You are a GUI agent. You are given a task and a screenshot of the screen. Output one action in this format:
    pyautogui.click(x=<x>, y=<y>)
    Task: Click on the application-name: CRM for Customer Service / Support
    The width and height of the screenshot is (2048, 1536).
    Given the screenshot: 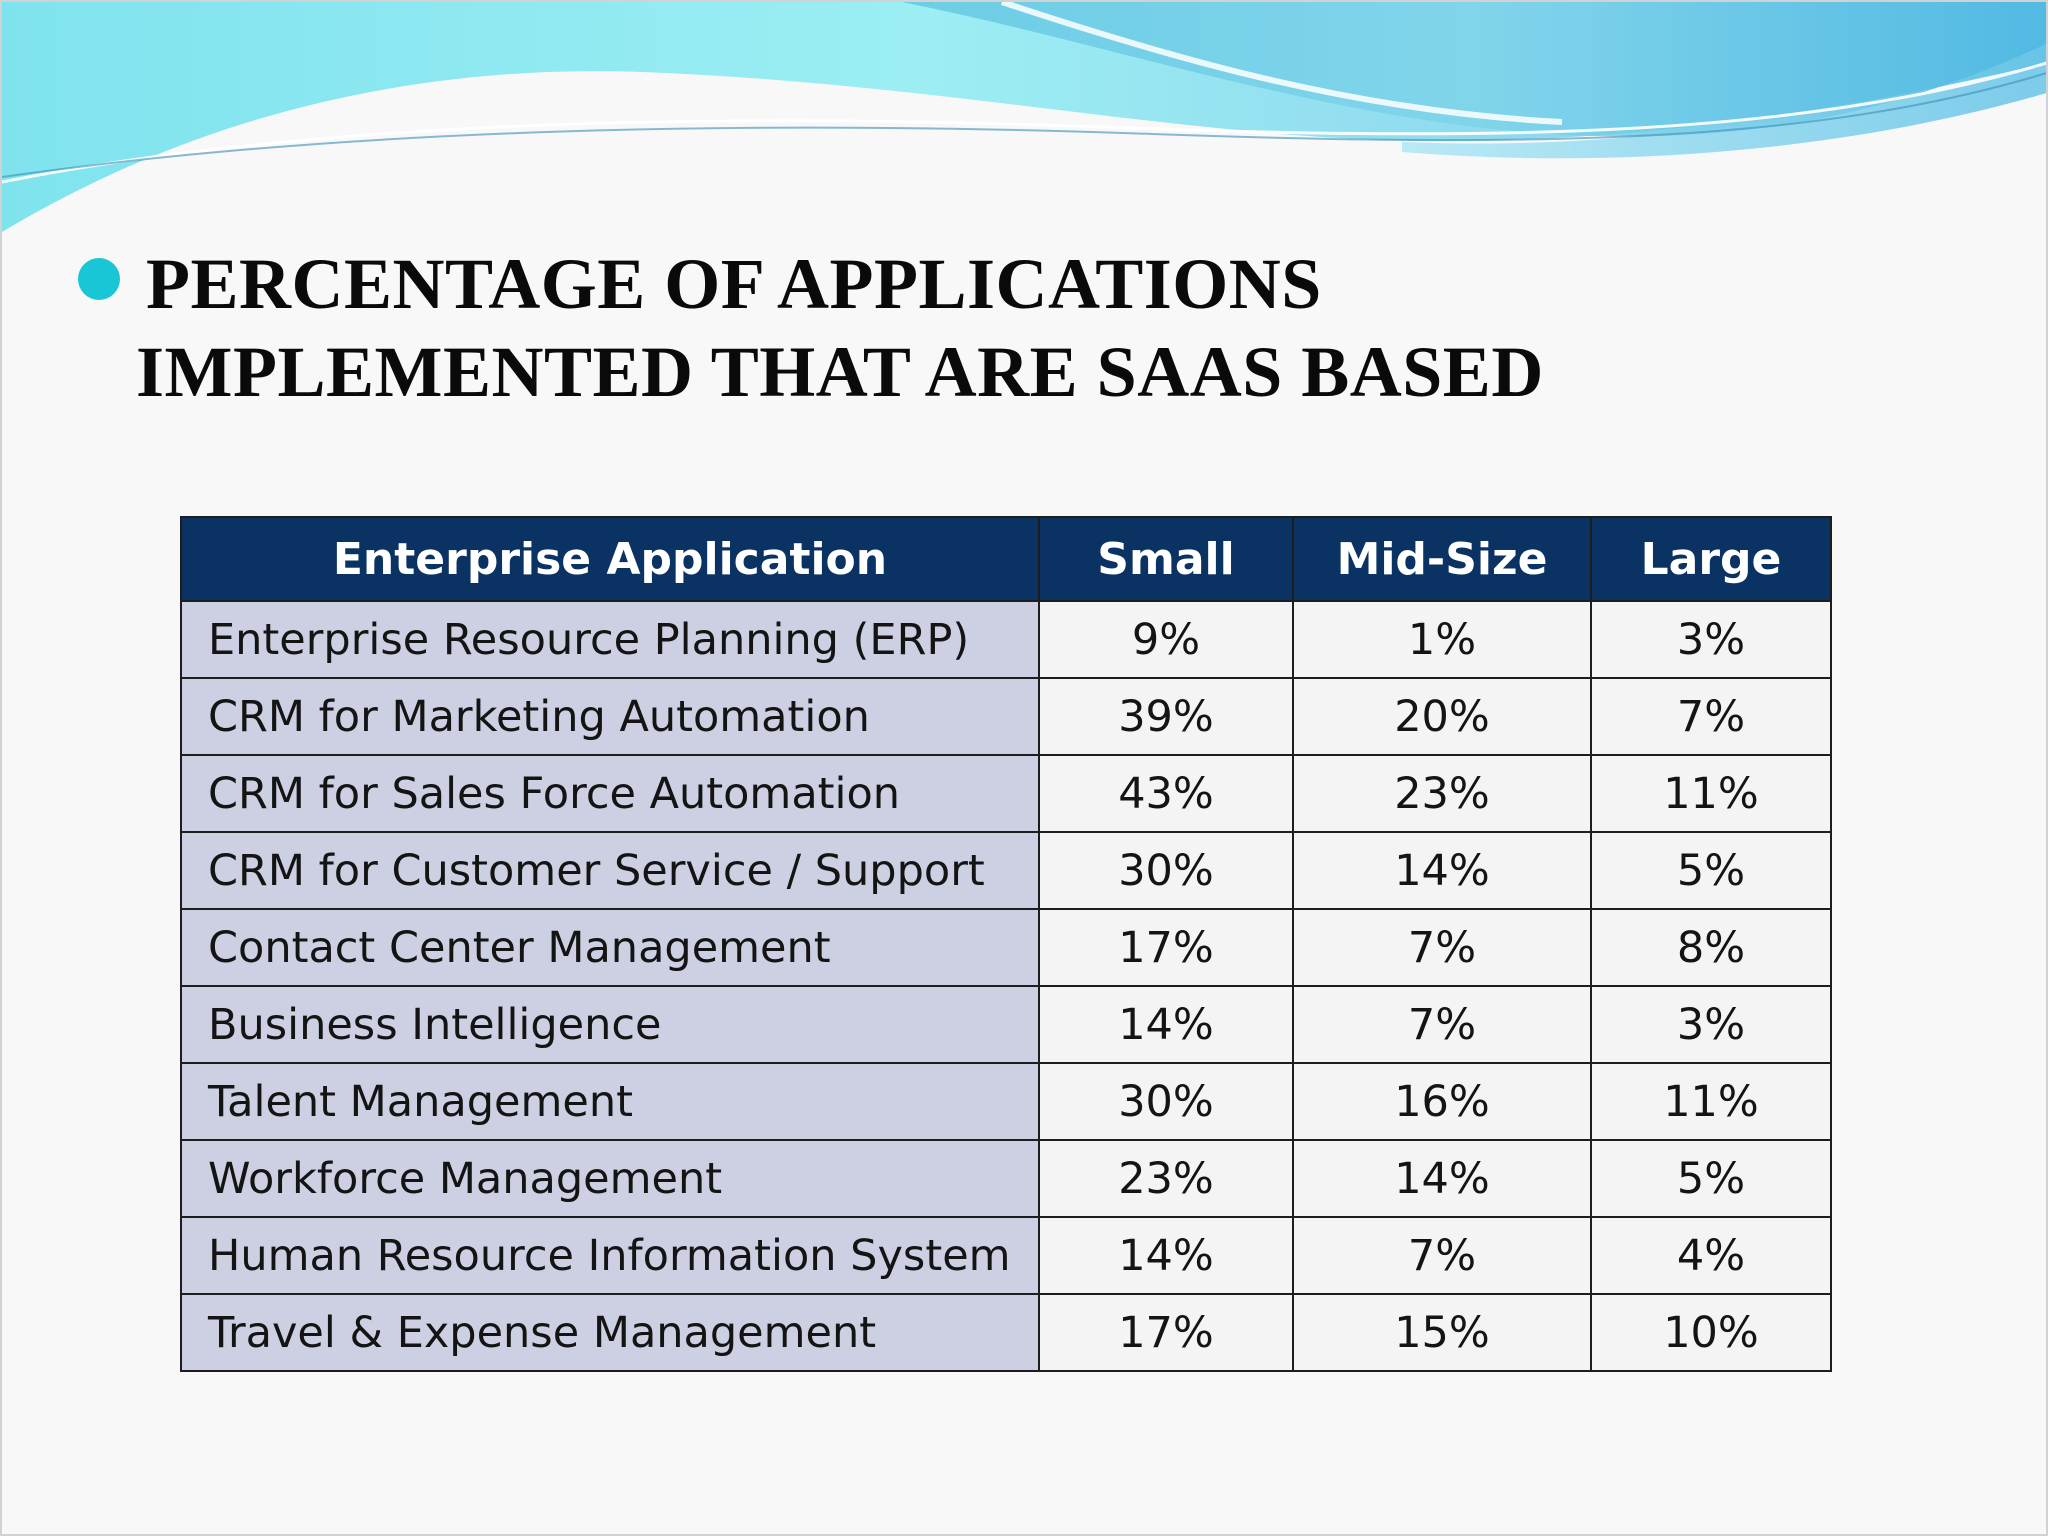 What is the action you would take?
    pyautogui.click(x=610, y=870)
    